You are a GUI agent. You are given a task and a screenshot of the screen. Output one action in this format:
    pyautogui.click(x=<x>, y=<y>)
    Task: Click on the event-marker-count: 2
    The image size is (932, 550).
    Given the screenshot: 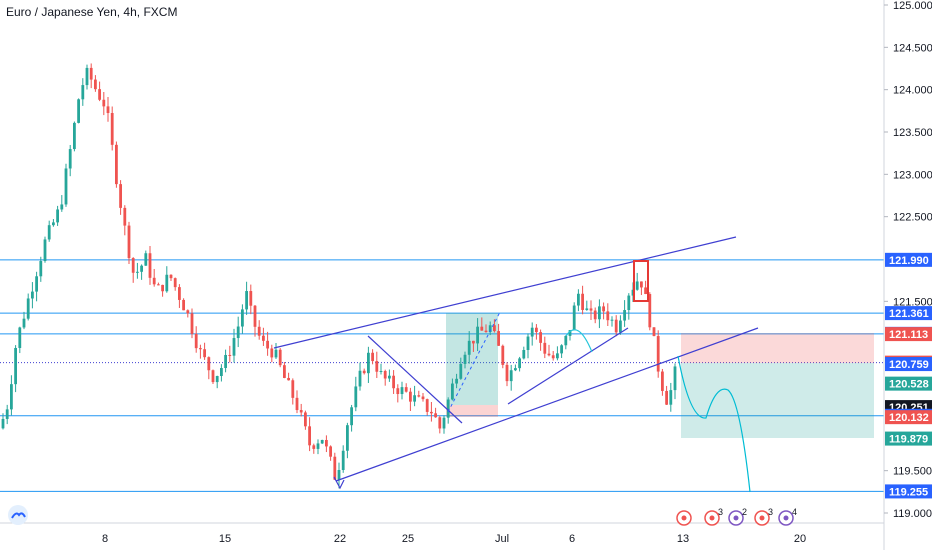 What is the action you would take?
    pyautogui.click(x=744, y=512)
    